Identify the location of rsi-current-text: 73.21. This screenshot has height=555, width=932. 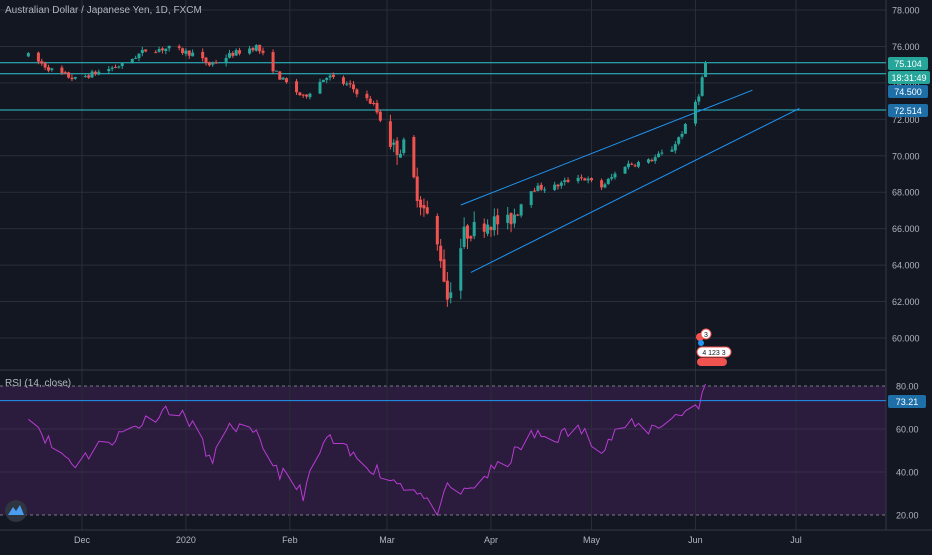
(907, 402).